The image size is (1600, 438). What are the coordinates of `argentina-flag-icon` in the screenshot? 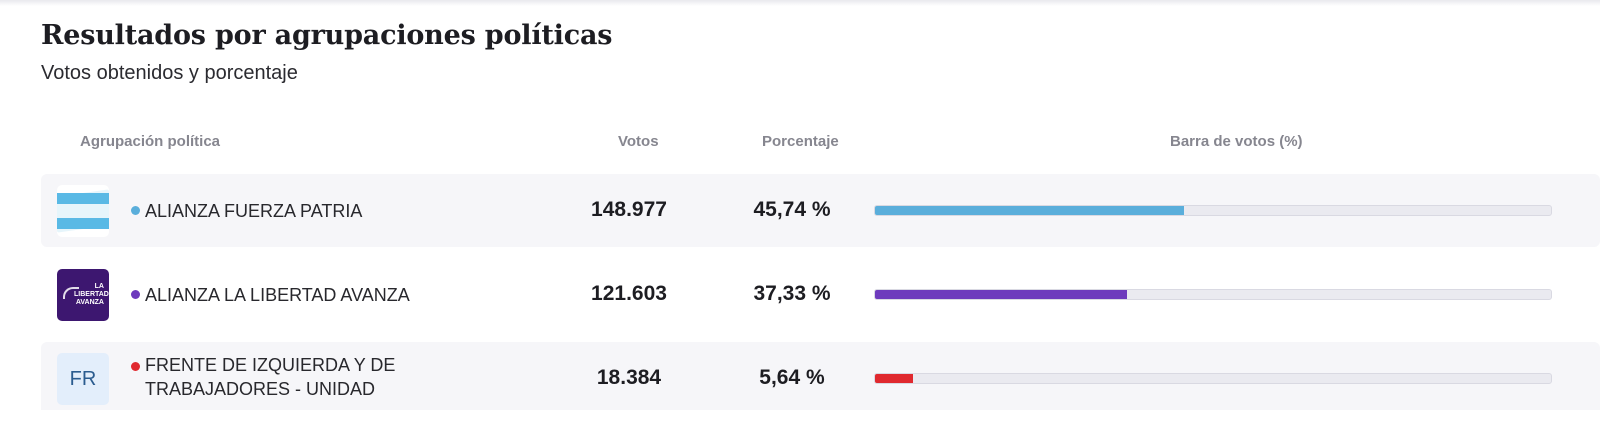 It's located at (83, 211).